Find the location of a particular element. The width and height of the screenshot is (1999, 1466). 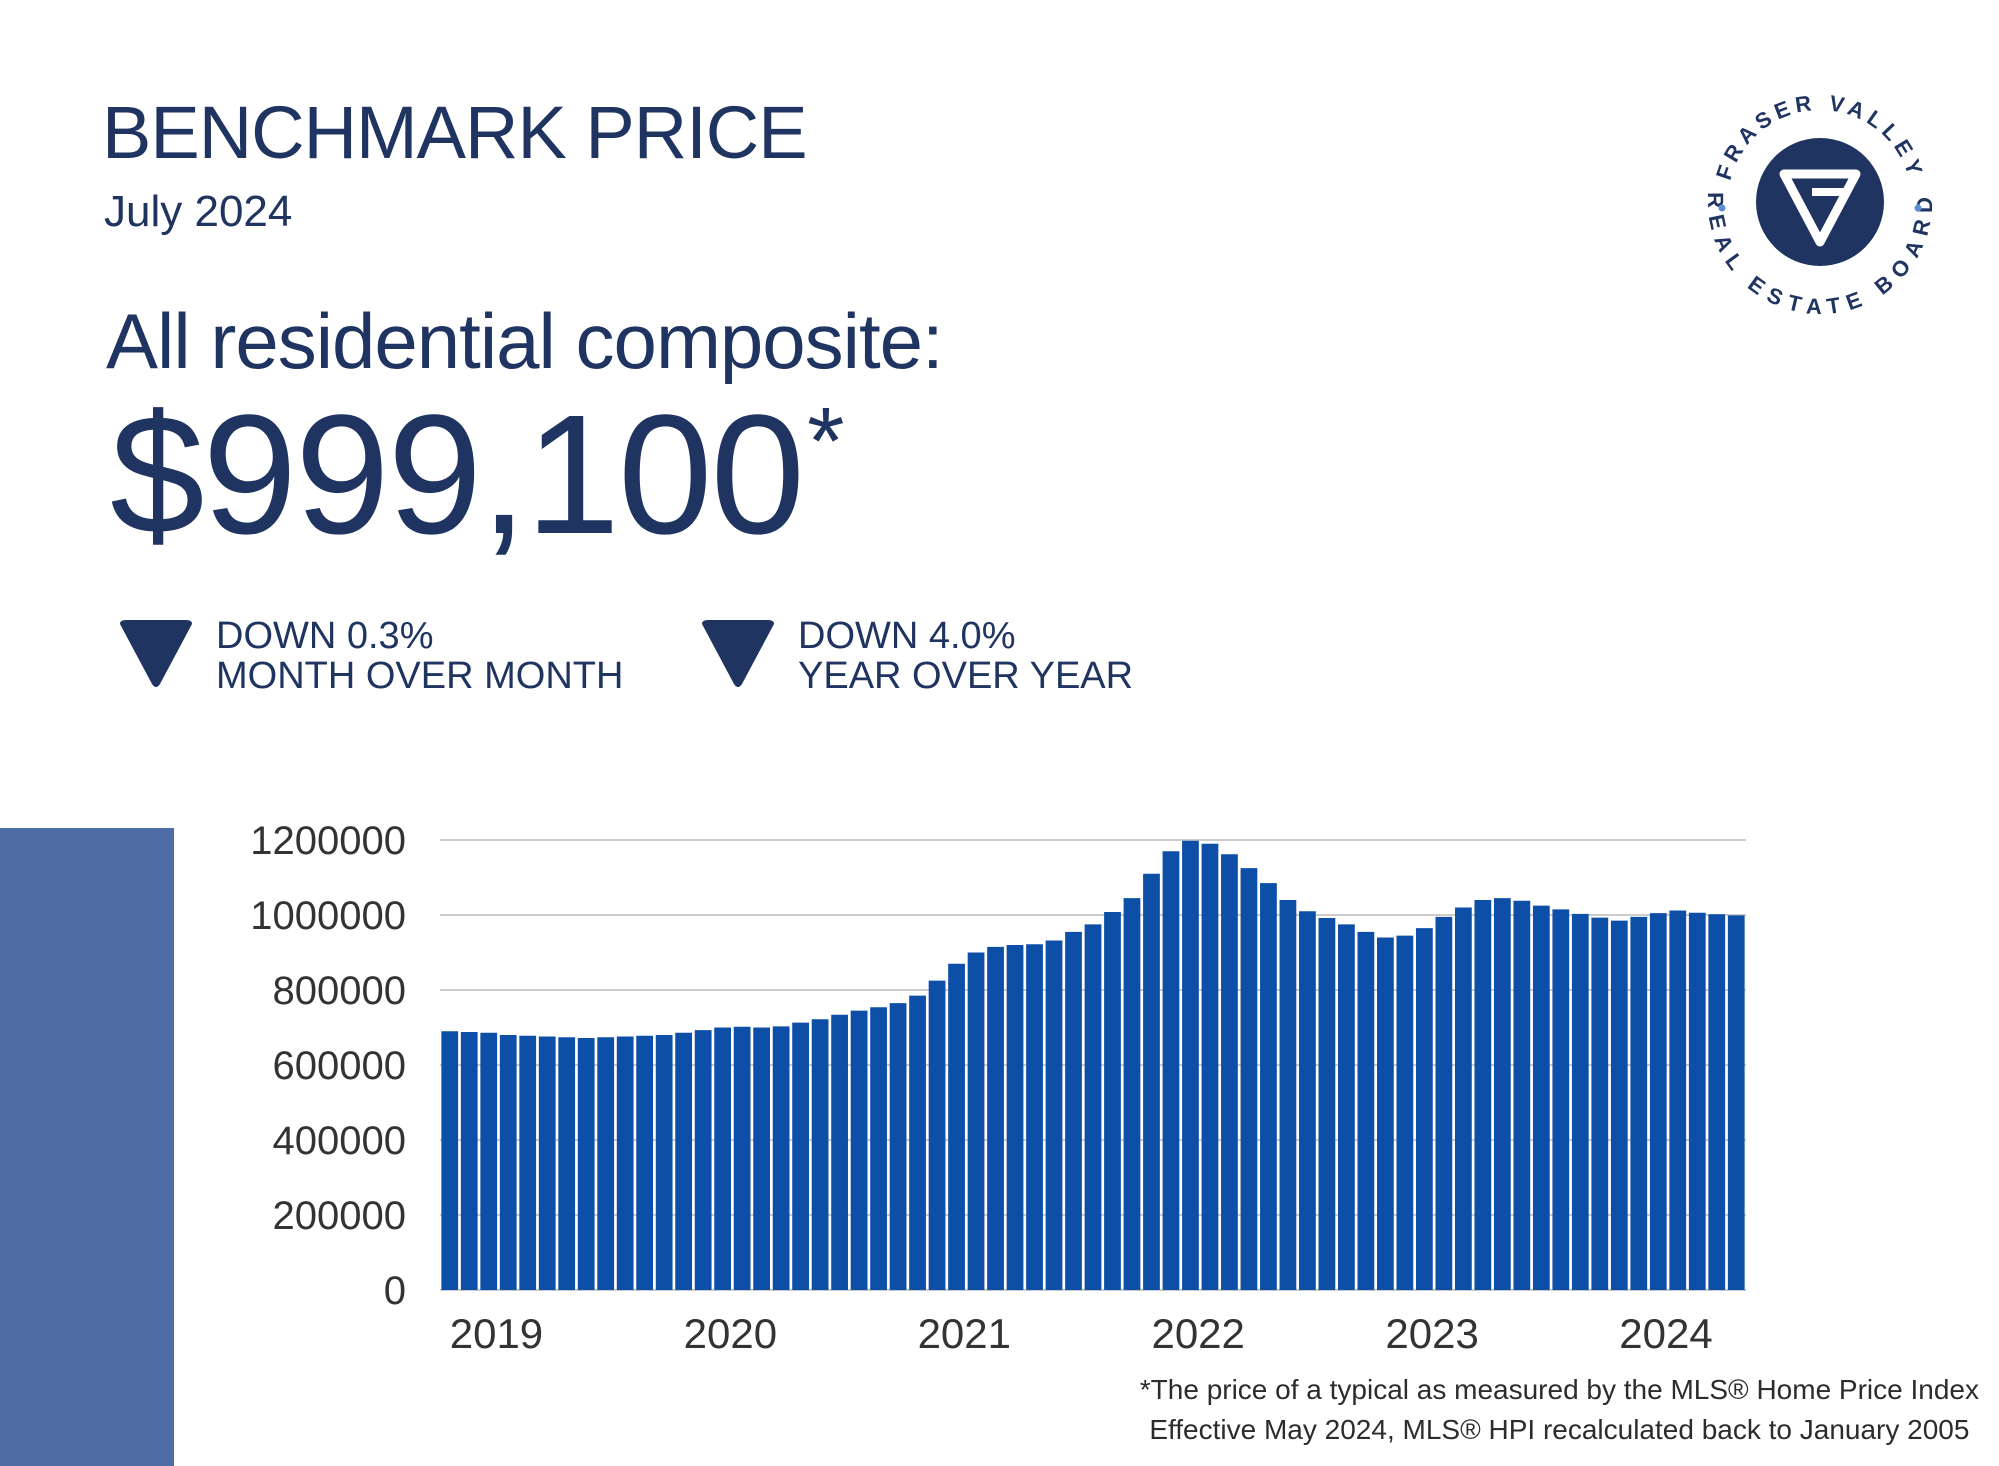

price-asterisk: * is located at coordinates (826, 441).